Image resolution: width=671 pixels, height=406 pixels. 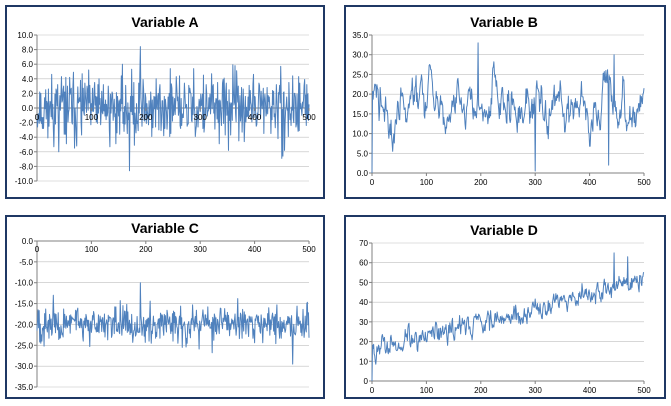 I want to click on y-tick-label: 2.0, so click(x=28, y=93).